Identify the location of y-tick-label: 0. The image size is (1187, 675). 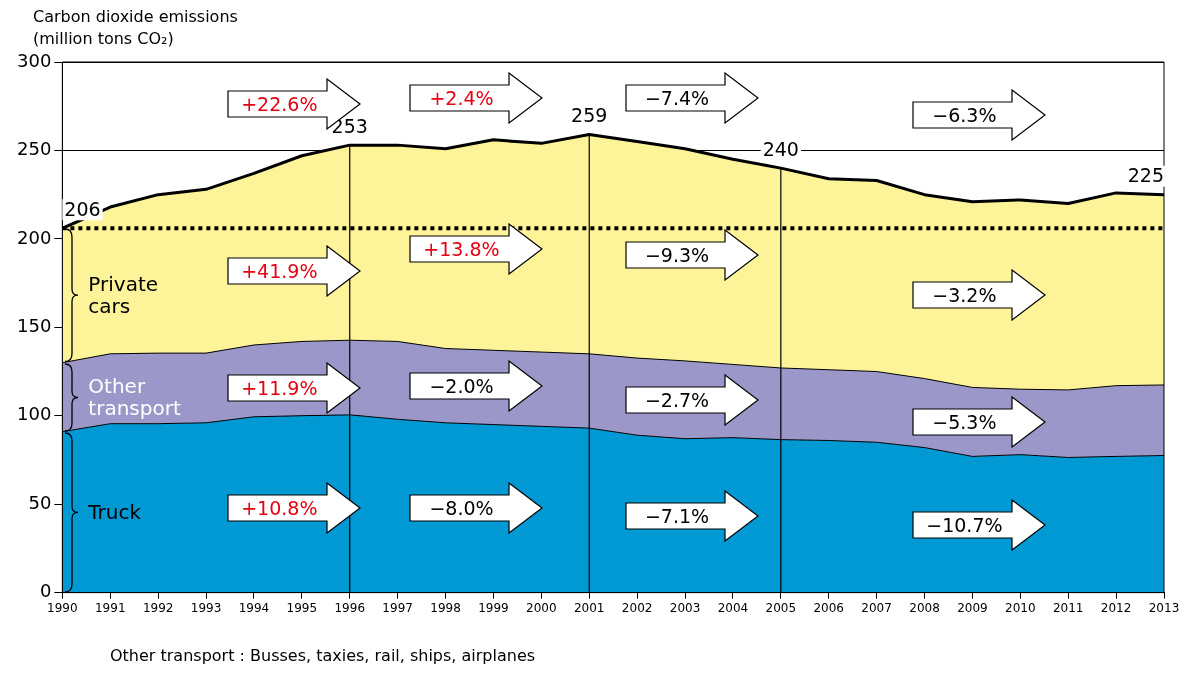
(45, 591).